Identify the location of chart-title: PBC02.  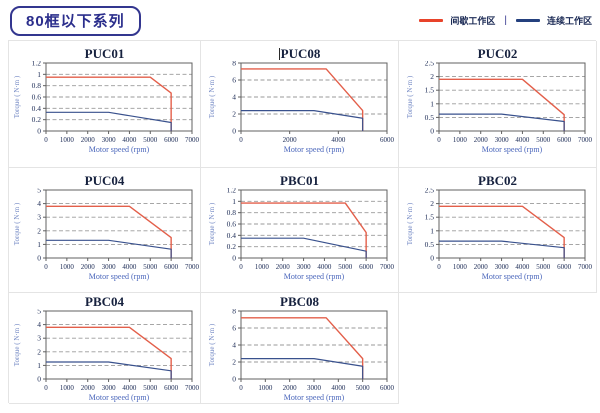
(497, 180).